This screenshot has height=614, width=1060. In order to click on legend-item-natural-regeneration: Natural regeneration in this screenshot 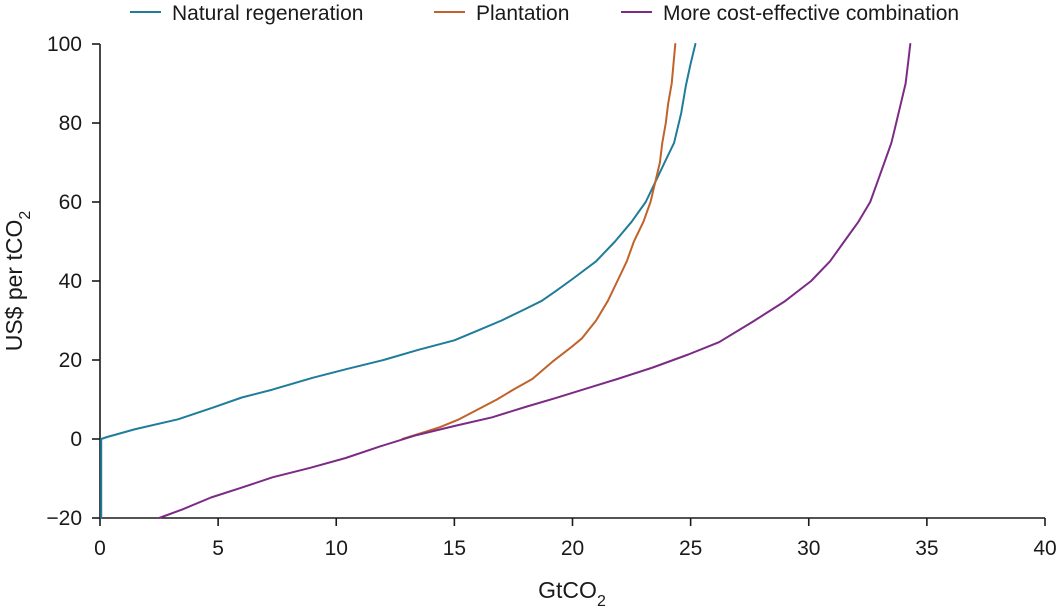, I will do `click(246, 13)`.